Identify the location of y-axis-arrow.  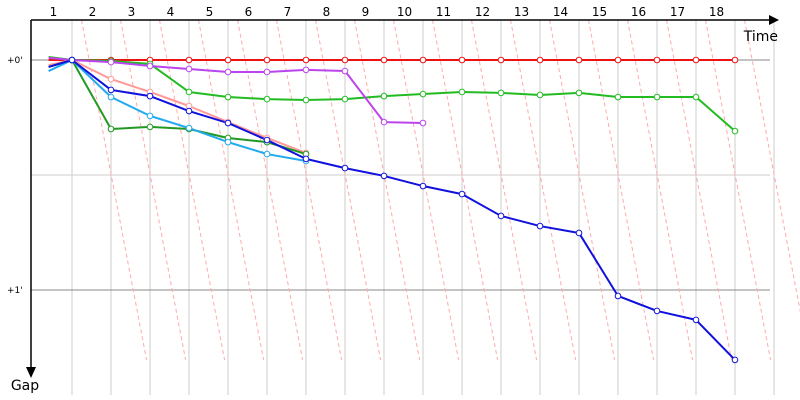
(31, 372).